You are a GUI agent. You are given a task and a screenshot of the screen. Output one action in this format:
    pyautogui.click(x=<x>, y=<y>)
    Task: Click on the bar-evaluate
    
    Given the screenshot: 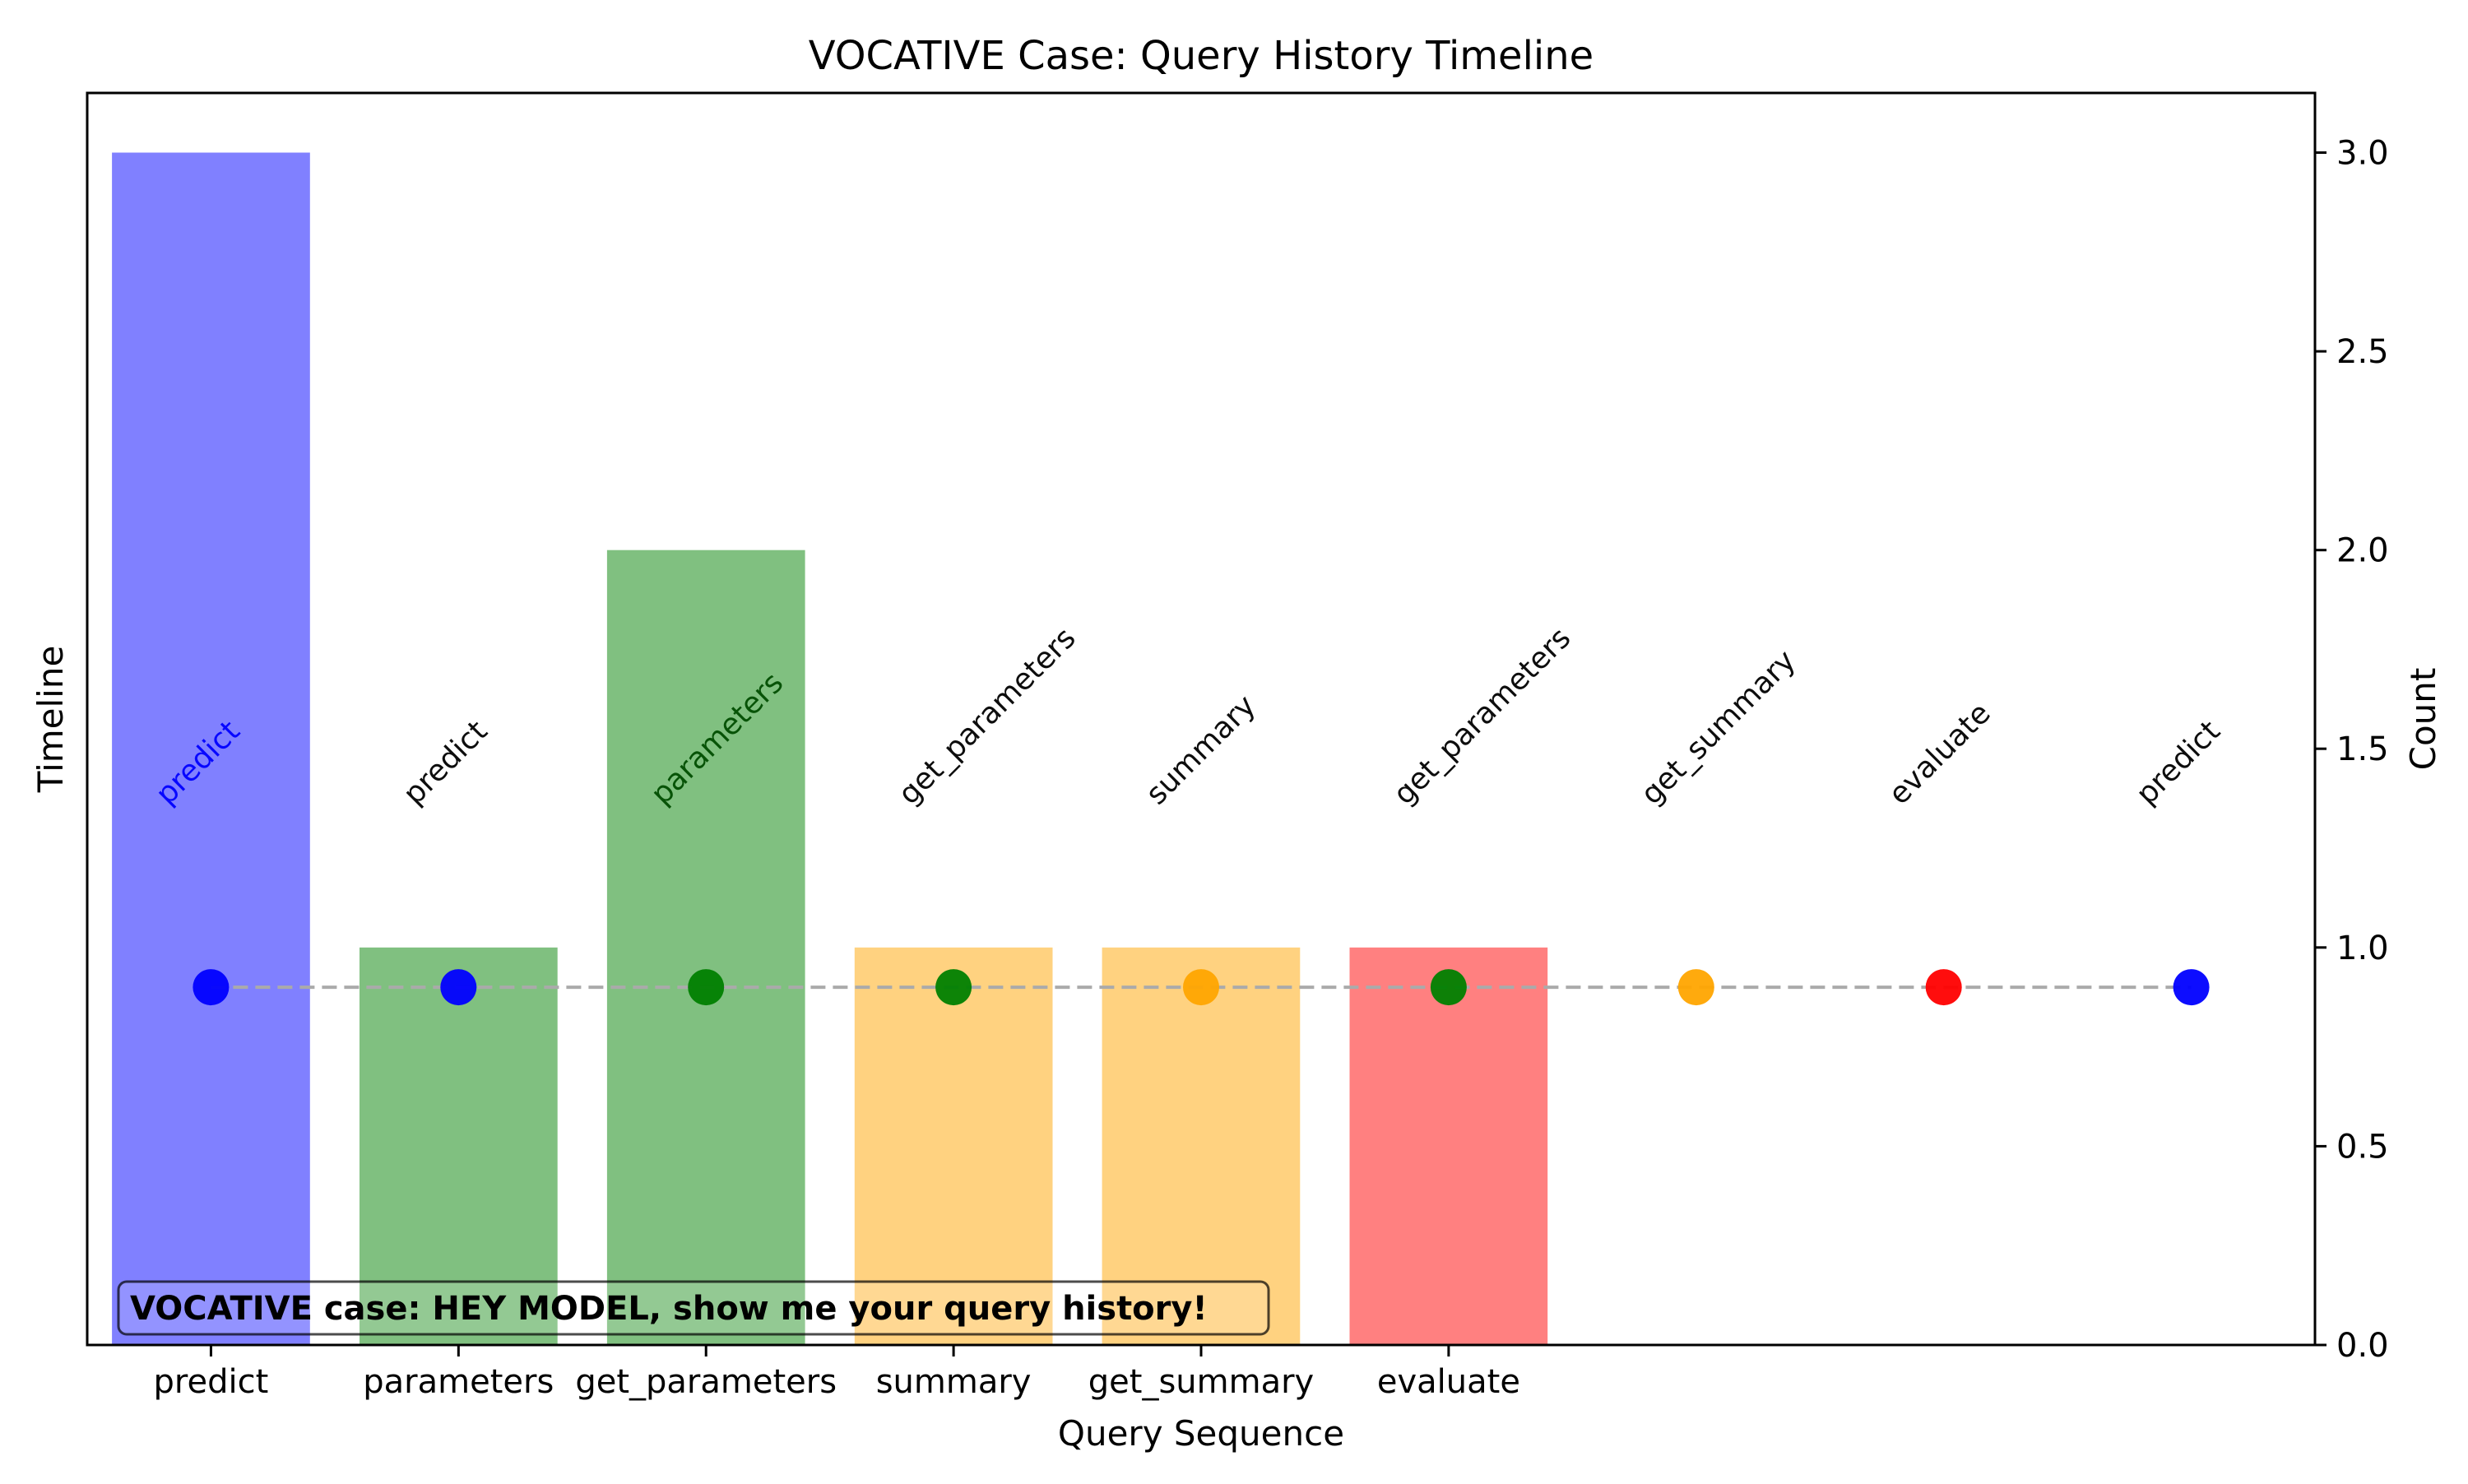 What is the action you would take?
    pyautogui.click(x=1448, y=1146)
    